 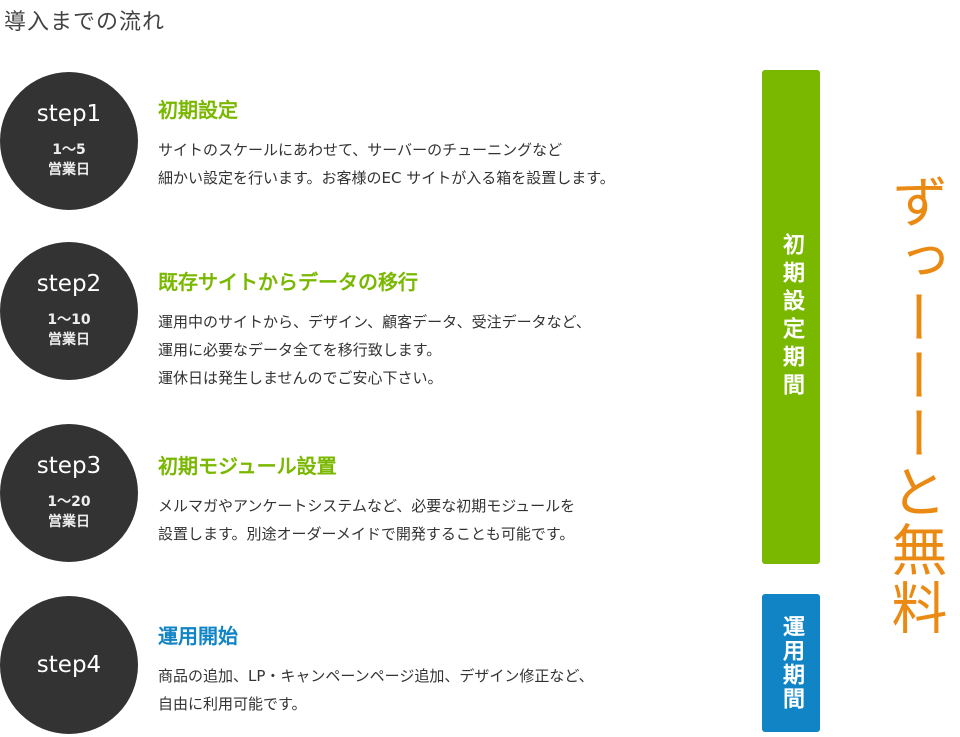 I want to click on step-1-line: 細かい設定を行います。お客様のEC サイトが入る箱を設置します。, so click(x=386, y=178).